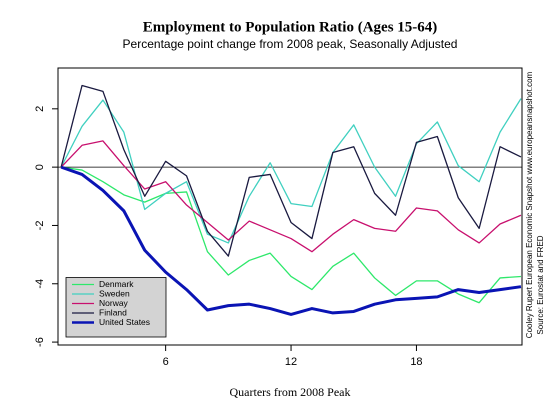 This screenshot has height=413, width=550. Describe the element at coordinates (40, 167) in the screenshot. I see `y-tick-label: 0` at that location.